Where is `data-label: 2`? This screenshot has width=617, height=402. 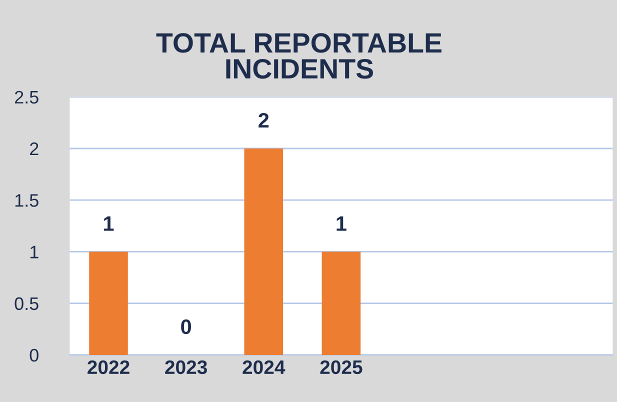
data-label: 2 is located at coordinates (263, 120).